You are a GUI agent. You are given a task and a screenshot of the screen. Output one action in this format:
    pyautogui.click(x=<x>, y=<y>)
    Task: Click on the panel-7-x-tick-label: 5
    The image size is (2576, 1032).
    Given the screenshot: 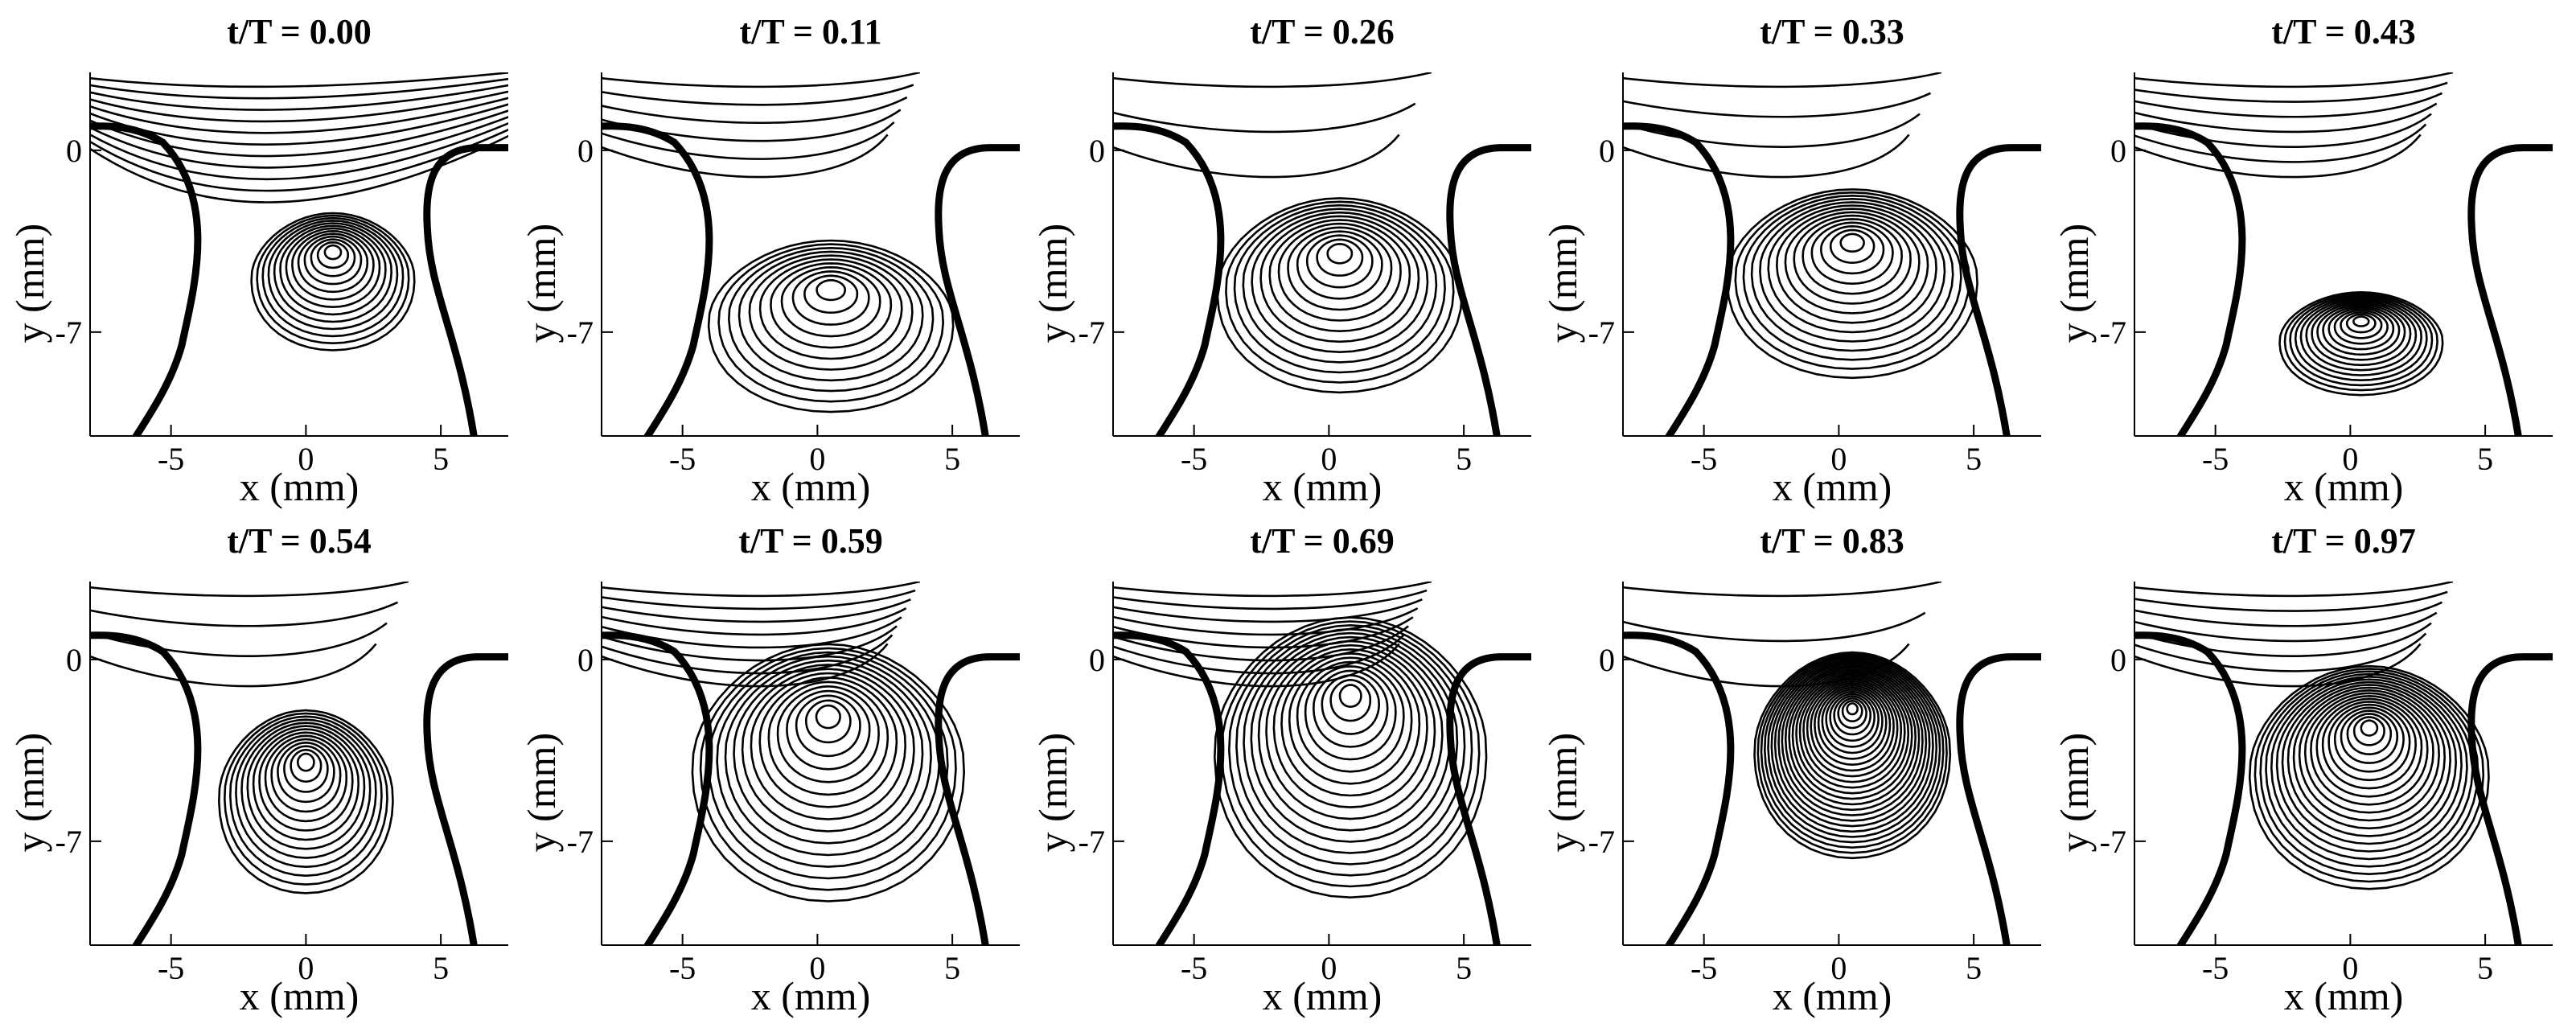 What is the action you would take?
    pyautogui.click(x=952, y=968)
    